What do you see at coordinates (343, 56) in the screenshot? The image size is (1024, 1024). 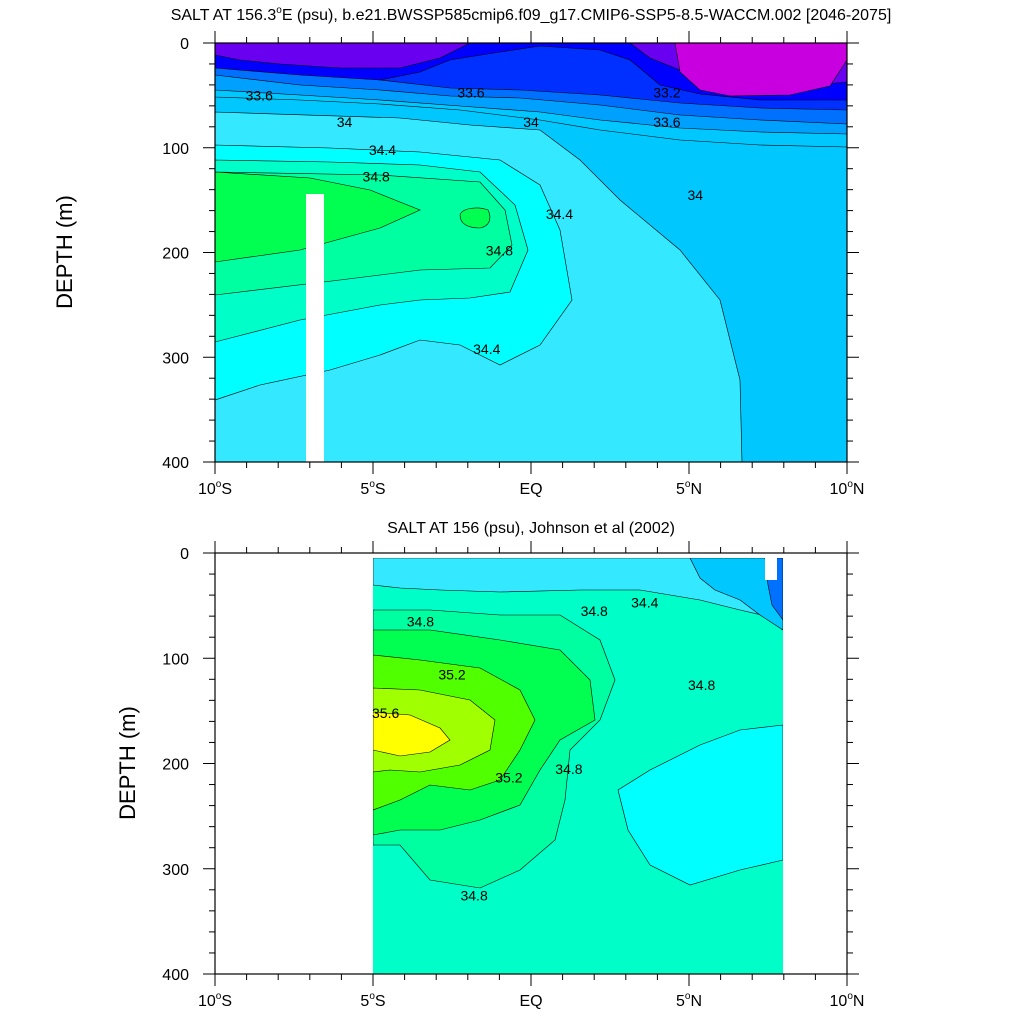 I see `top-fill-33.2-west` at bounding box center [343, 56].